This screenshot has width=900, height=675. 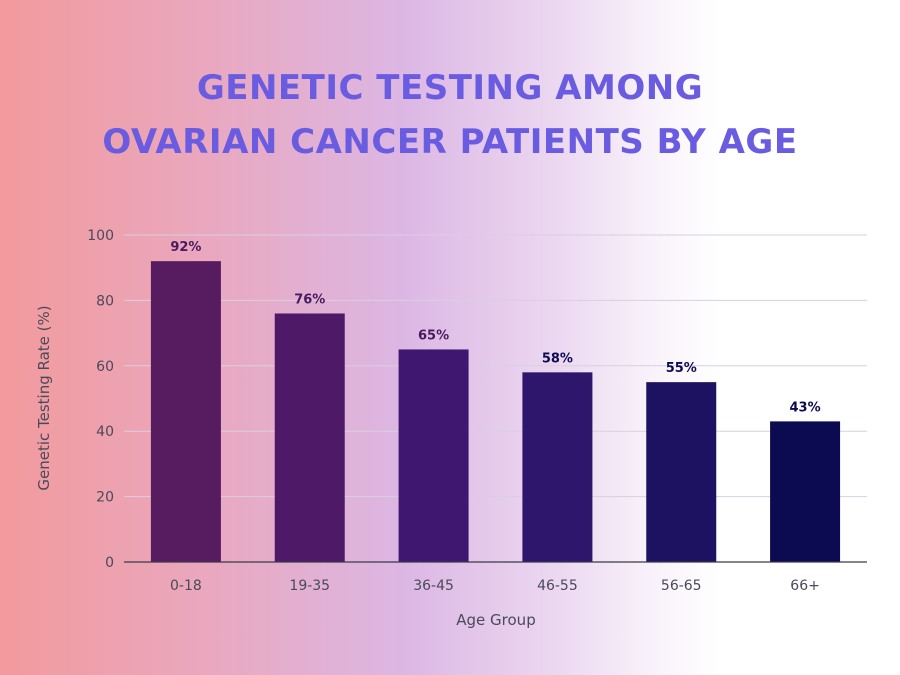 I want to click on data-label: 55%, so click(x=681, y=368).